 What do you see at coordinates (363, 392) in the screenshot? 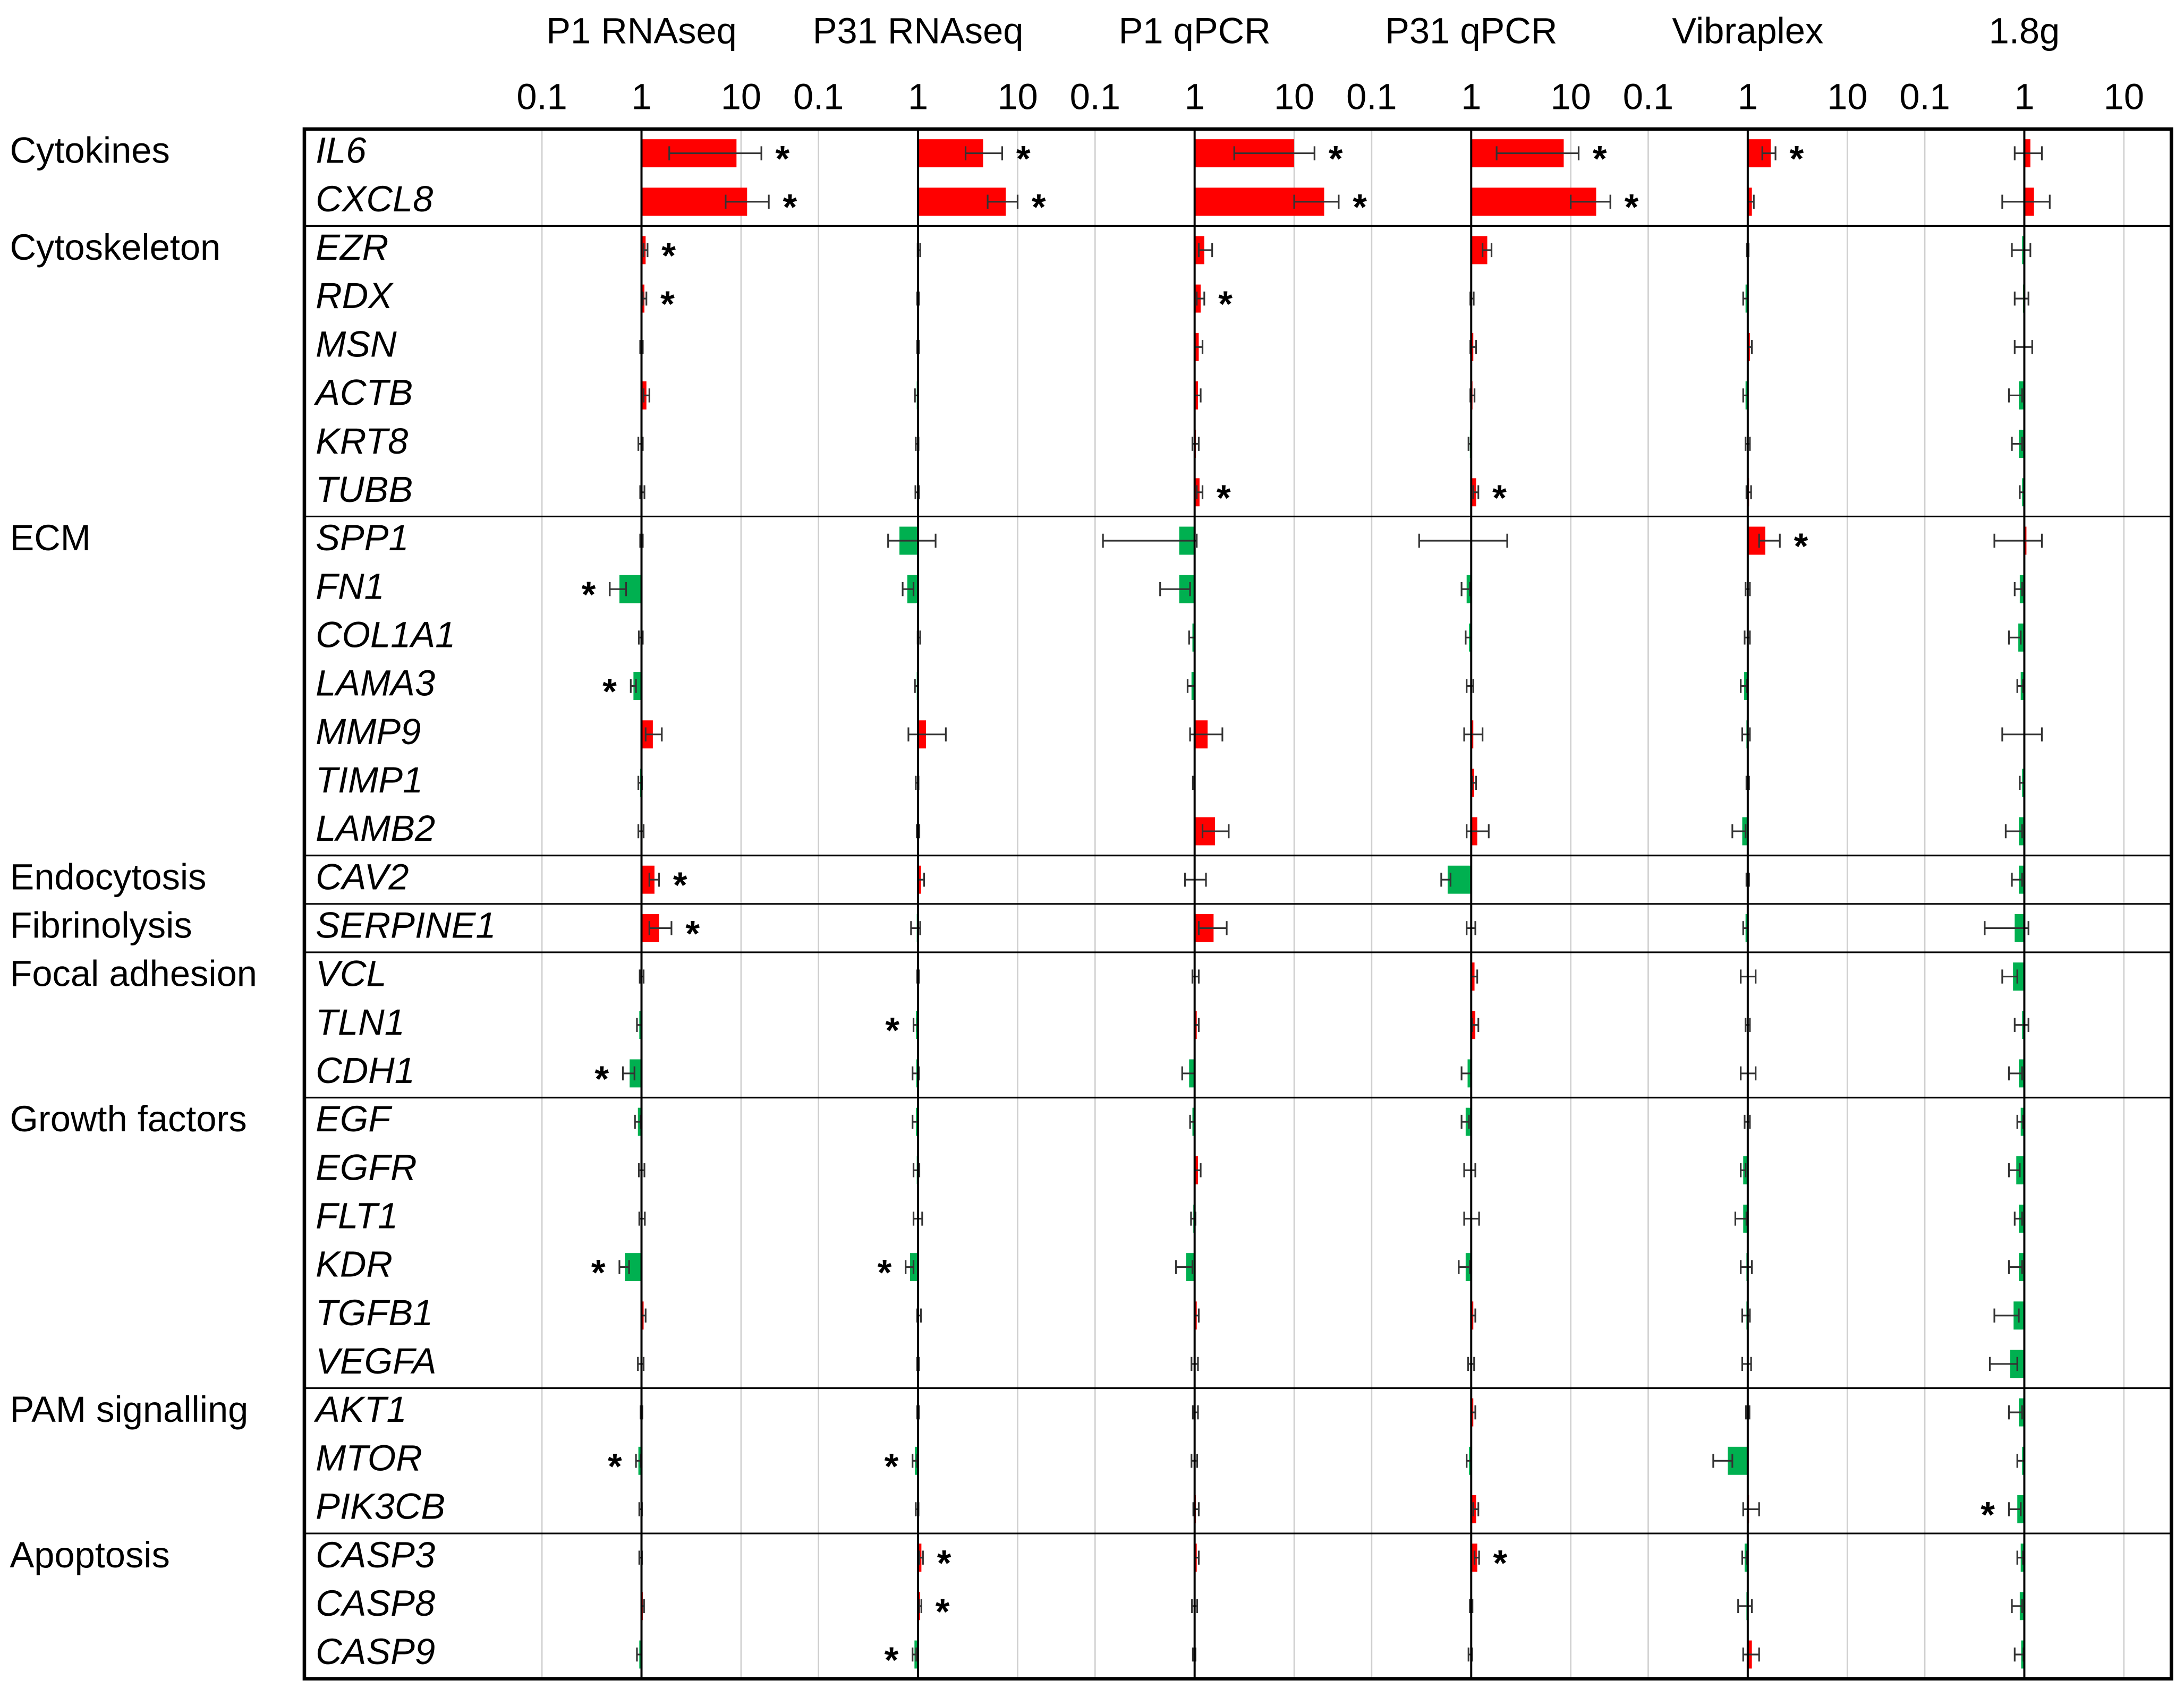
I see `gene-label: ACTB` at bounding box center [363, 392].